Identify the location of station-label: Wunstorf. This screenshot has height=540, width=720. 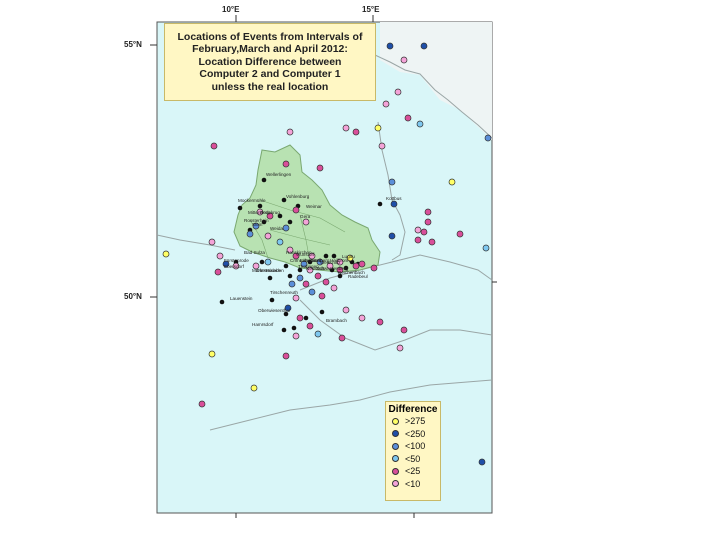
(305, 254).